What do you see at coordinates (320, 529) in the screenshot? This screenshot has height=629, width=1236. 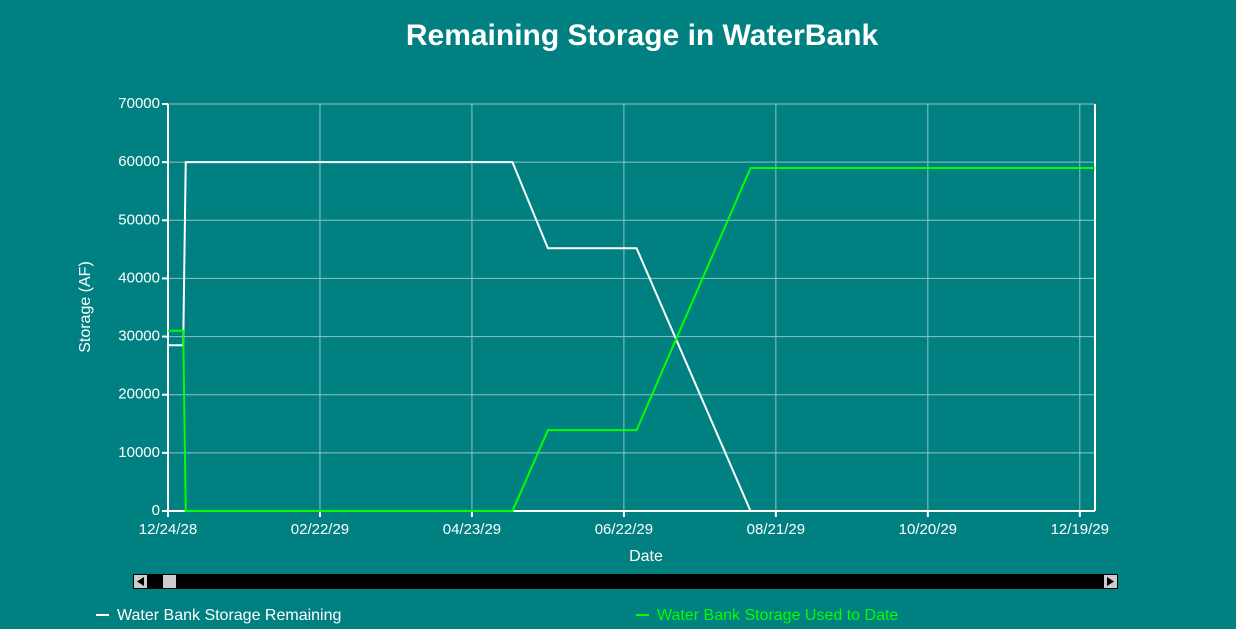 I see `x-tick-label: 02/22/29` at bounding box center [320, 529].